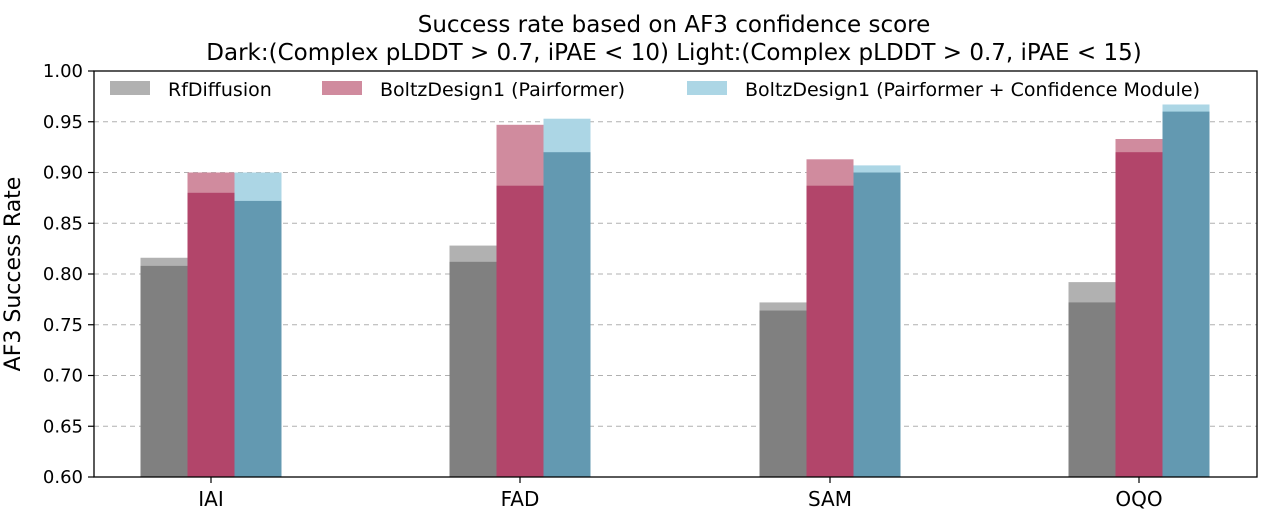 This screenshot has width=1280, height=526. What do you see at coordinates (63, 477) in the screenshot?
I see `y-tick-label: 0.60` at bounding box center [63, 477].